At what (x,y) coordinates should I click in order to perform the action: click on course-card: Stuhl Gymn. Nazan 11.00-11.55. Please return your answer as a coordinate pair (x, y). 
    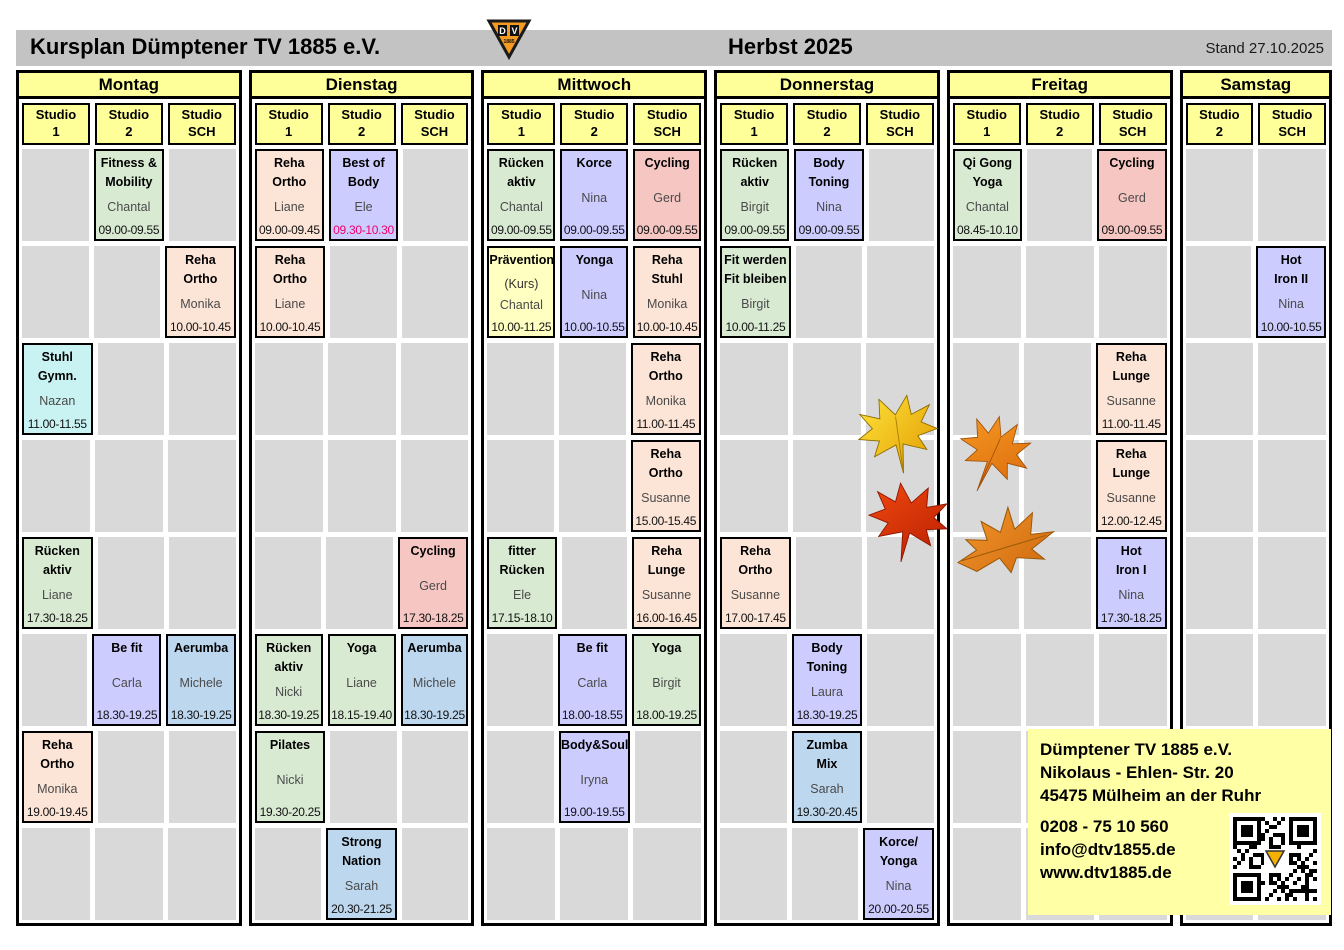
    Looking at the image, I should click on (57, 388).